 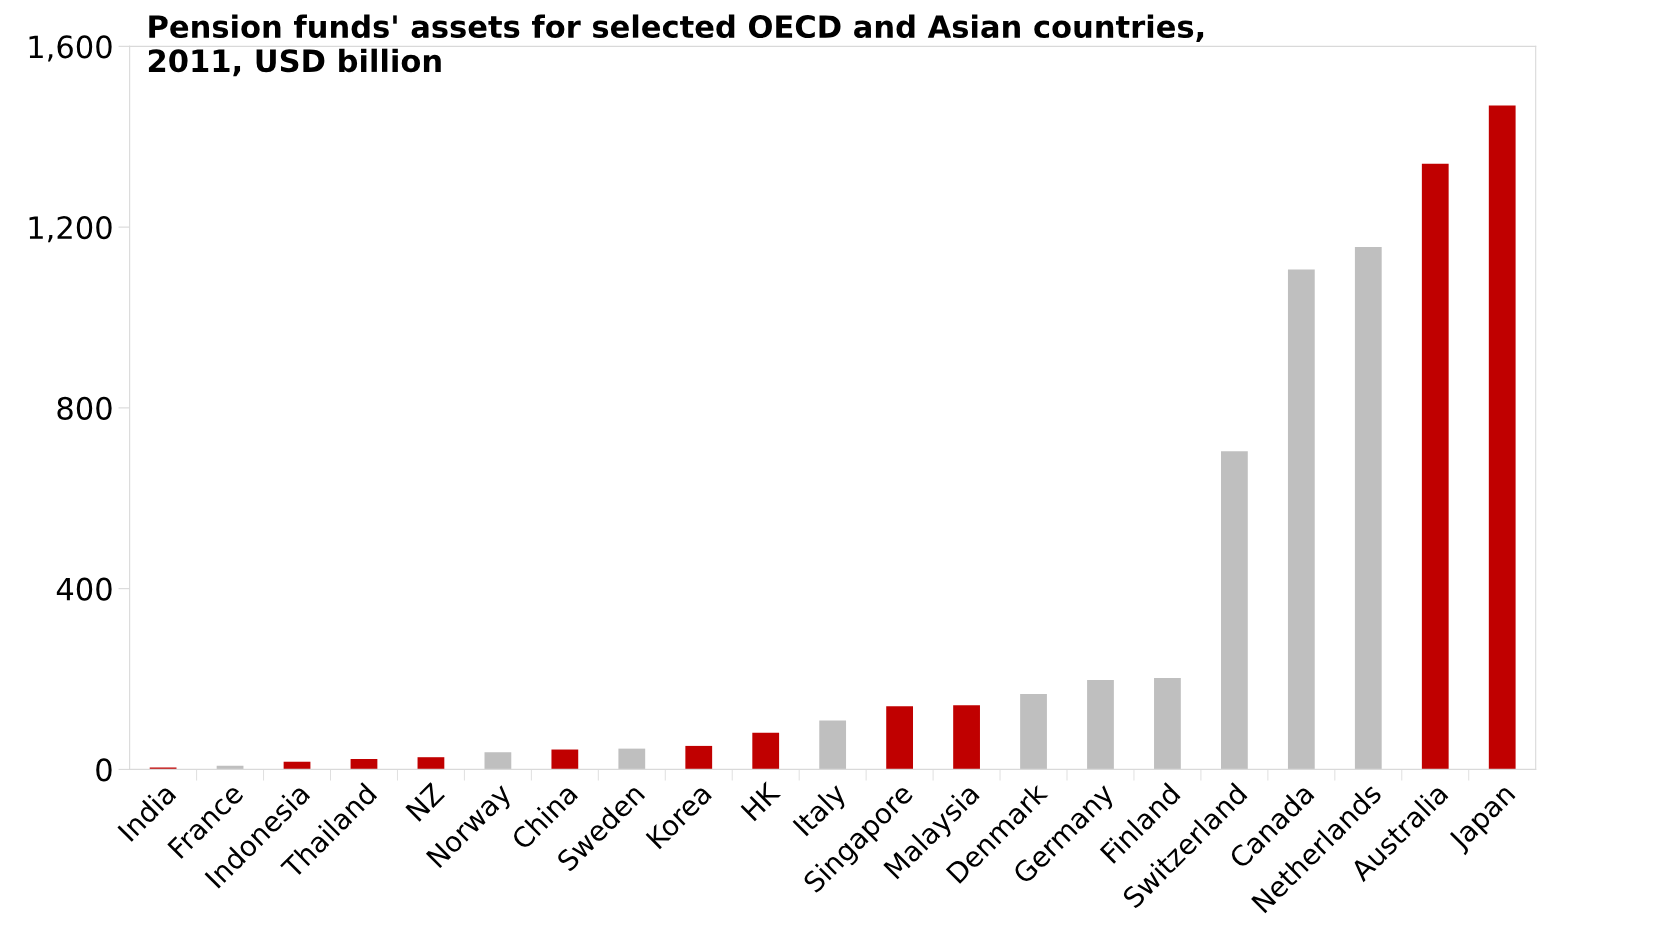 I want to click on y-tick-label: 1,600, so click(x=70, y=48).